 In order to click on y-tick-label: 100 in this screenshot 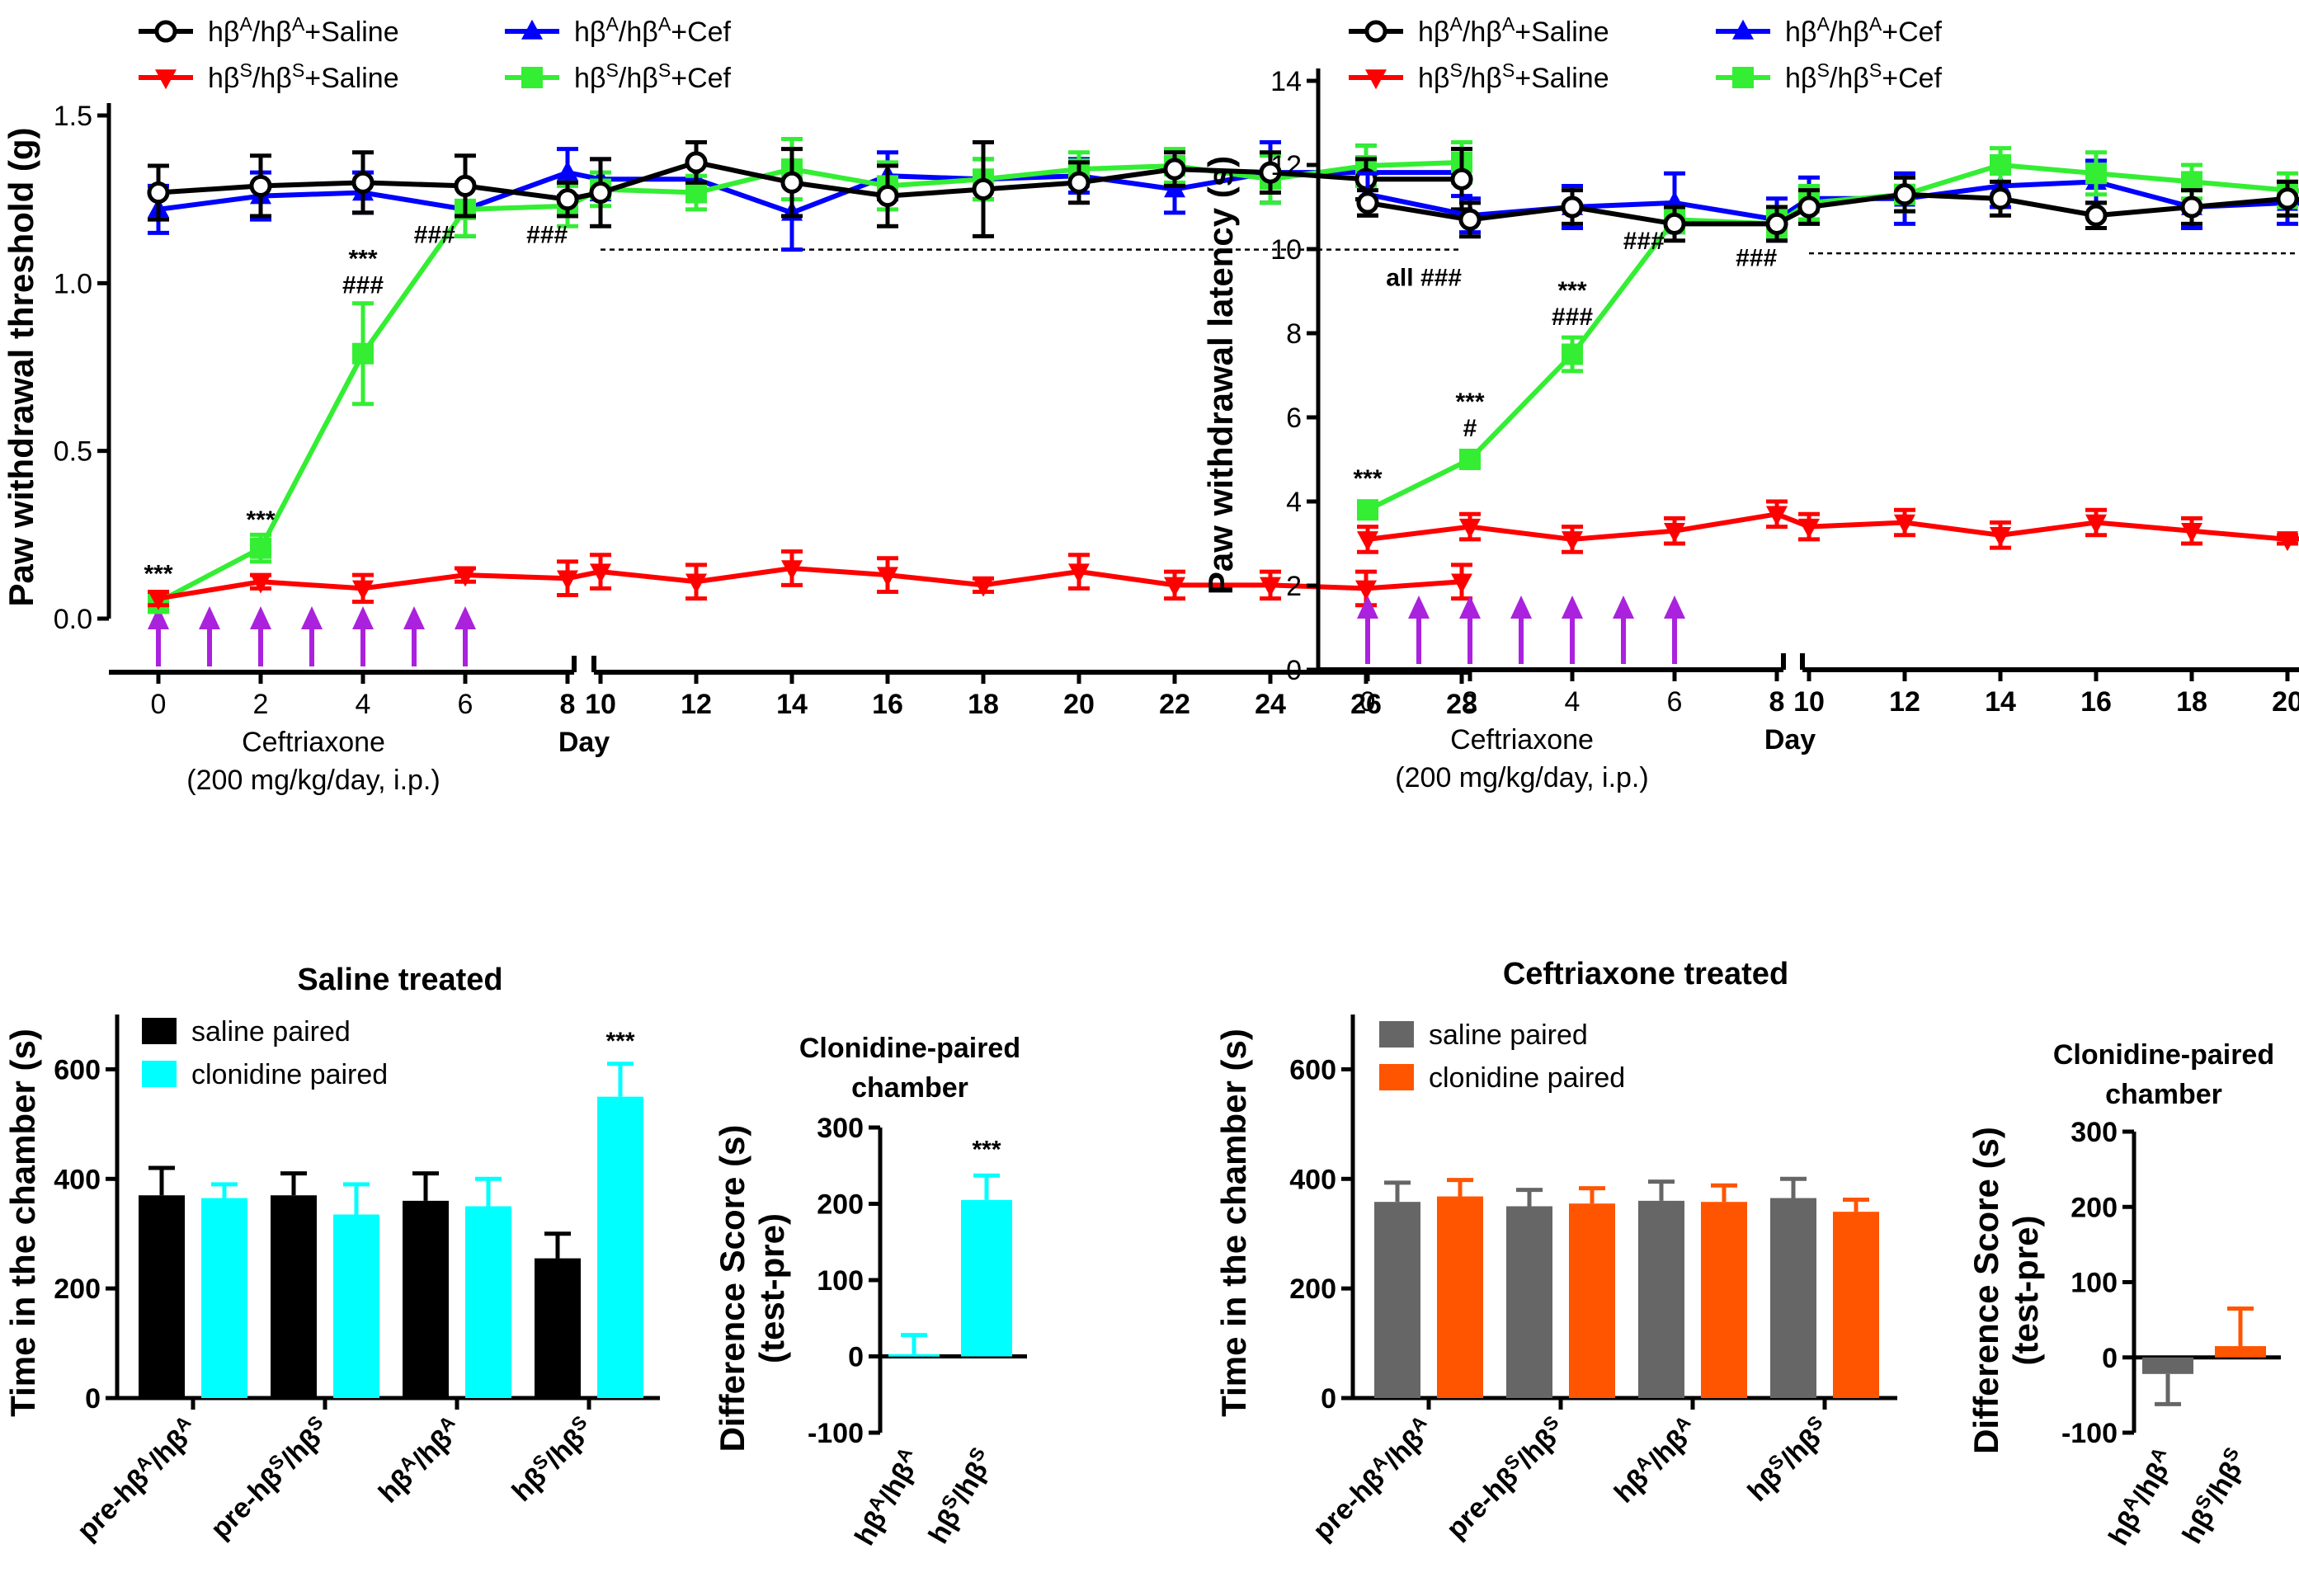, I will do `click(840, 1281)`.